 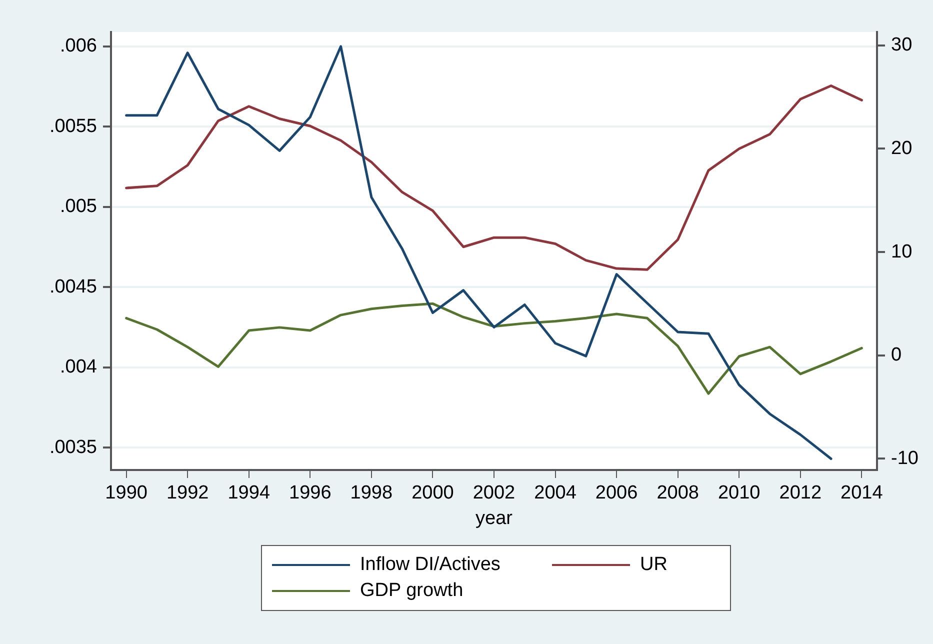 What do you see at coordinates (862, 493) in the screenshot?
I see `x-tick-label: 2014` at bounding box center [862, 493].